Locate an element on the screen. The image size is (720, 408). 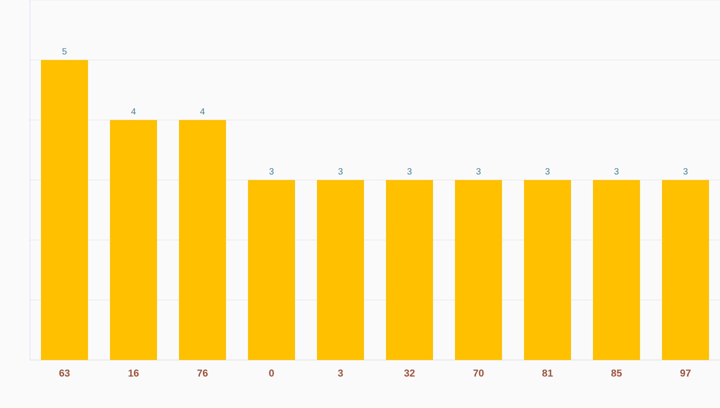
x-tick-label: 85 is located at coordinates (616, 373).